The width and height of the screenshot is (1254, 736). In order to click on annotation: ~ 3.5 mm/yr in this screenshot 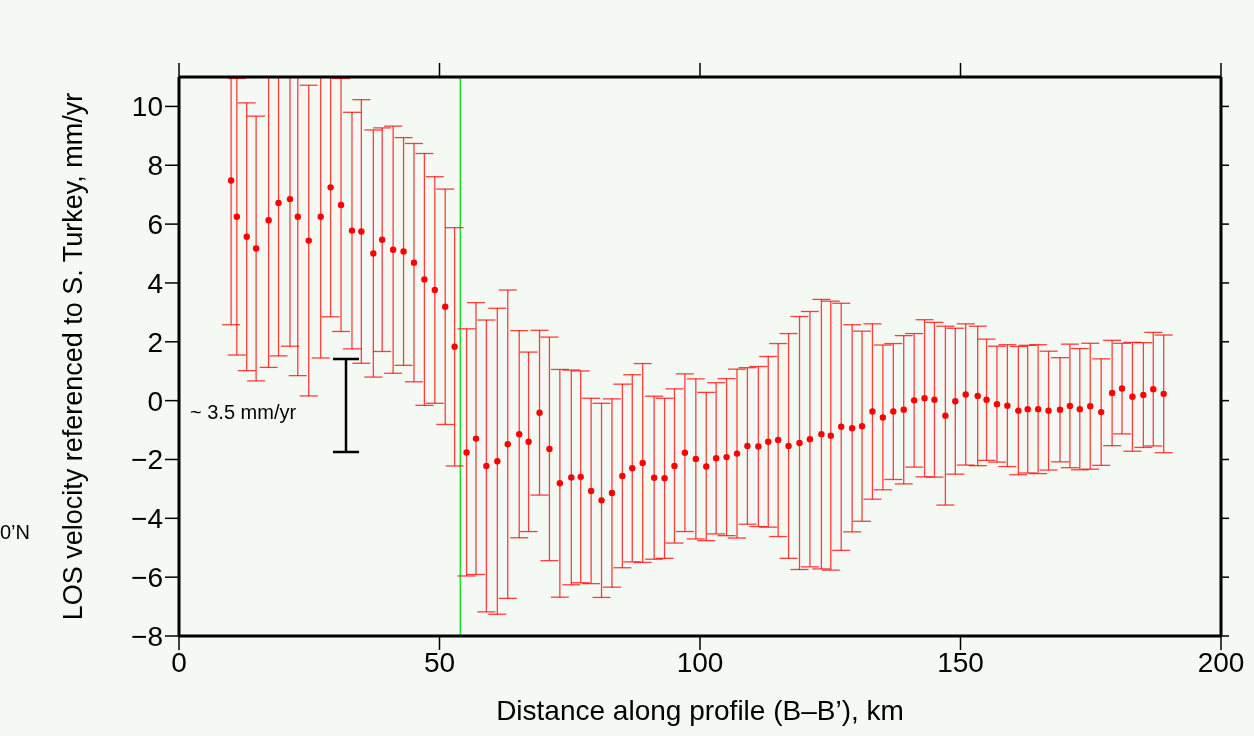, I will do `click(243, 412)`.